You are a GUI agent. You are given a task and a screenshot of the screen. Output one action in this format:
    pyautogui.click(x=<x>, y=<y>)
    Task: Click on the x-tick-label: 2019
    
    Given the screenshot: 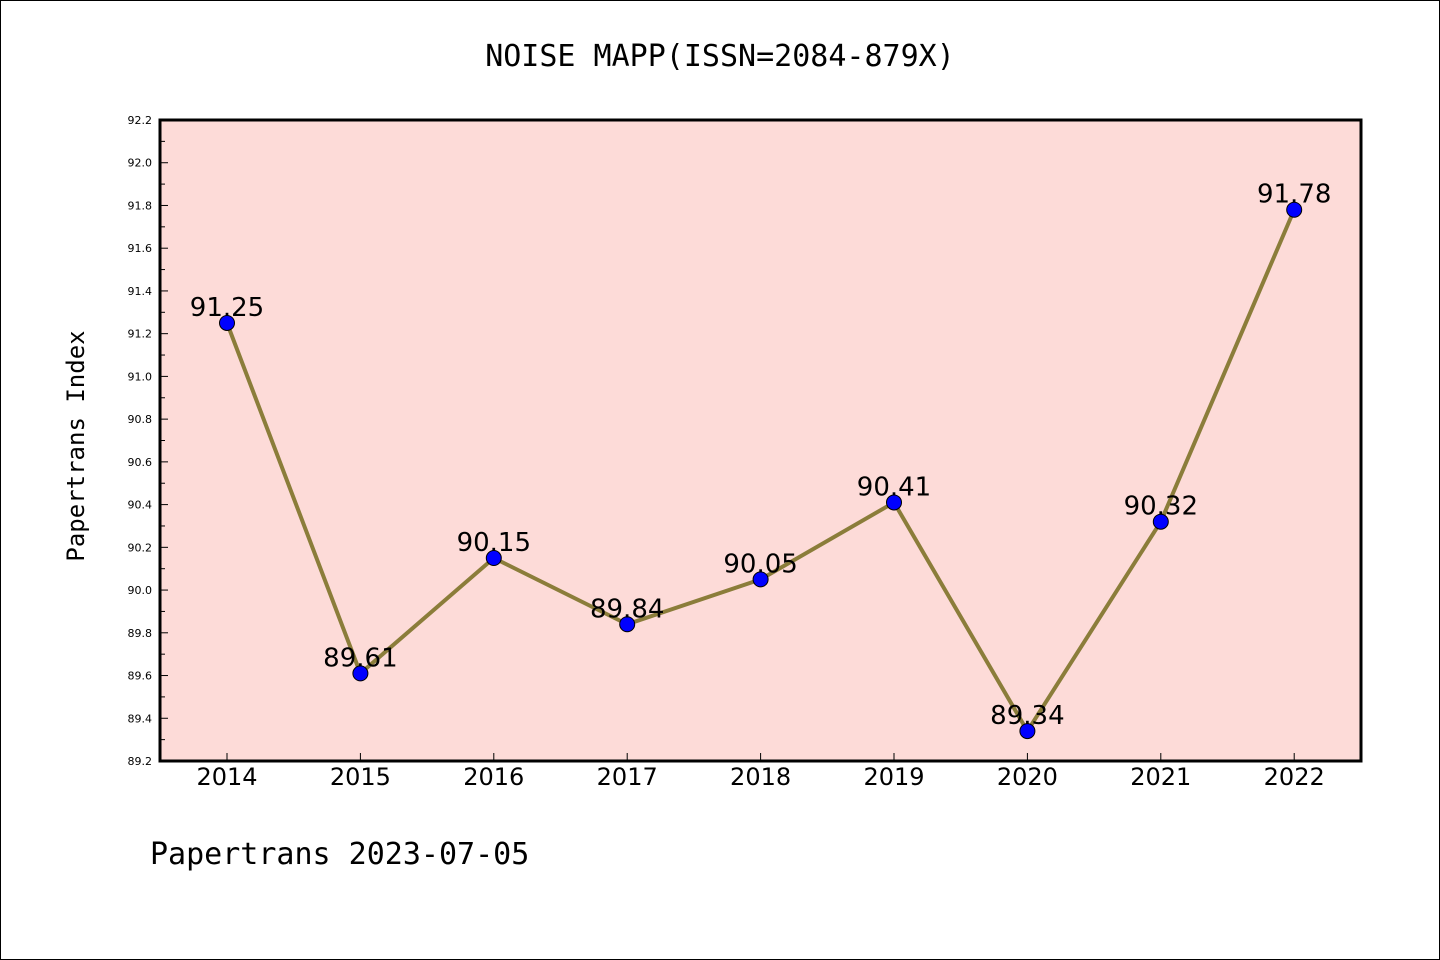 What is the action you would take?
    pyautogui.click(x=893, y=777)
    